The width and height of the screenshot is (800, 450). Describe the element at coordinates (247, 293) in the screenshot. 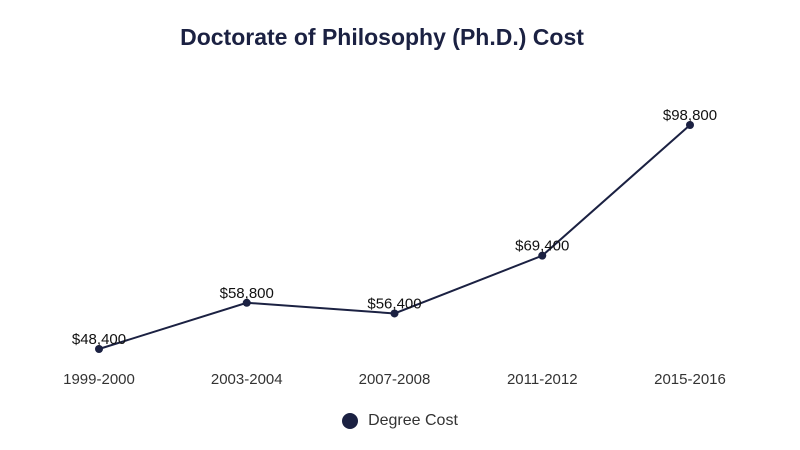

I see `data-label: $58,800` at that location.